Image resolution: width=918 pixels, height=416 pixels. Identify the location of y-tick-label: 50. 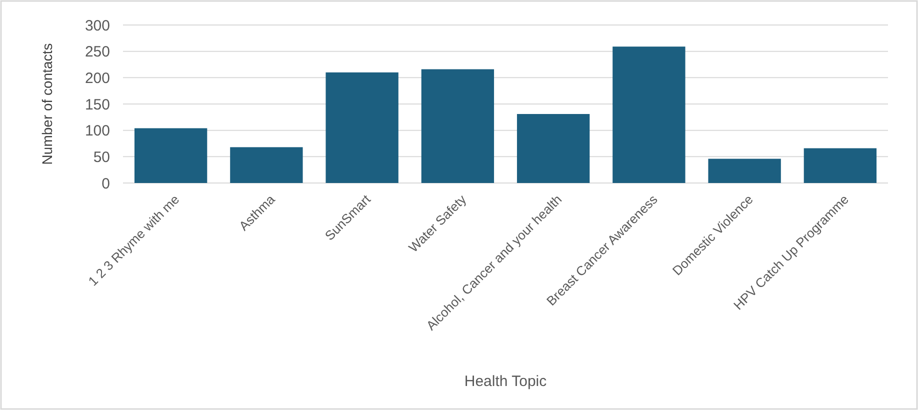
(101, 157).